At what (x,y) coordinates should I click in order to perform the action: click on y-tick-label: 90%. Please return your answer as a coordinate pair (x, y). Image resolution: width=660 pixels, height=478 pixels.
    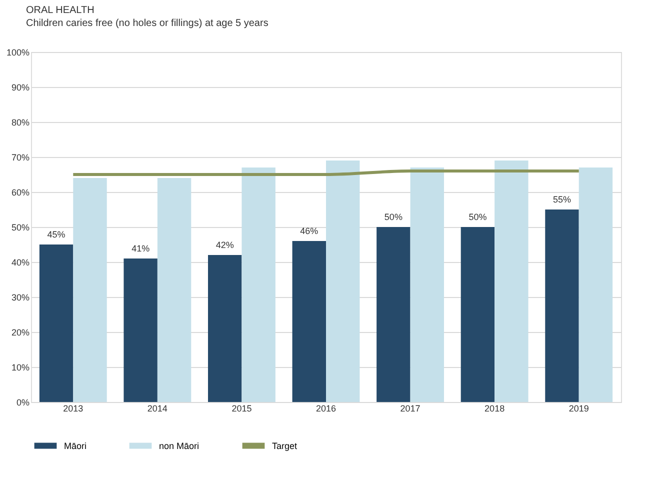
    Looking at the image, I should click on (20, 87).